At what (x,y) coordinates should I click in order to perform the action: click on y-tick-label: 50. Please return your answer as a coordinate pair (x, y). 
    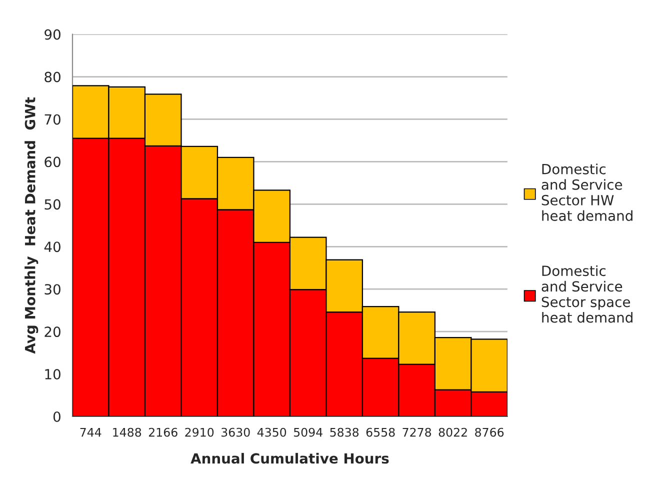
    Looking at the image, I should click on (52, 204).